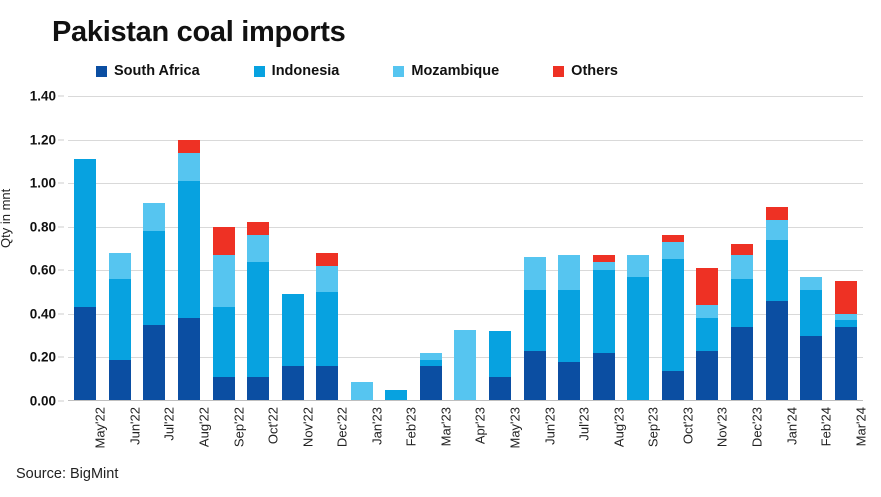 Image resolution: width=881 pixels, height=497 pixels. I want to click on legend-item: Indonesia, so click(296, 71).